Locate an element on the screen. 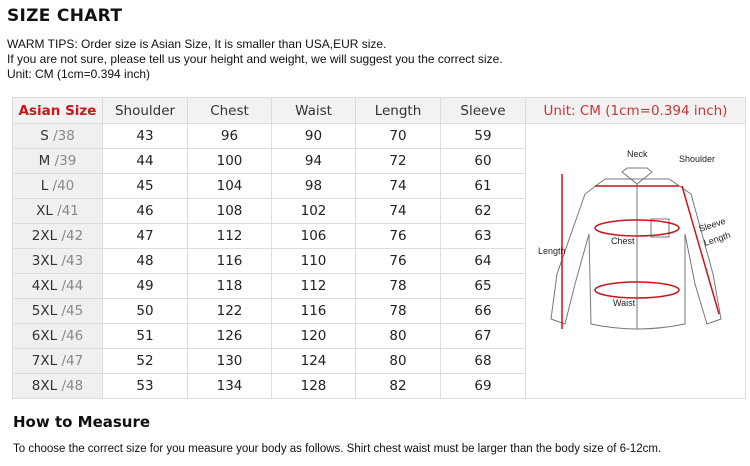  value-cell: 108 is located at coordinates (229, 211).